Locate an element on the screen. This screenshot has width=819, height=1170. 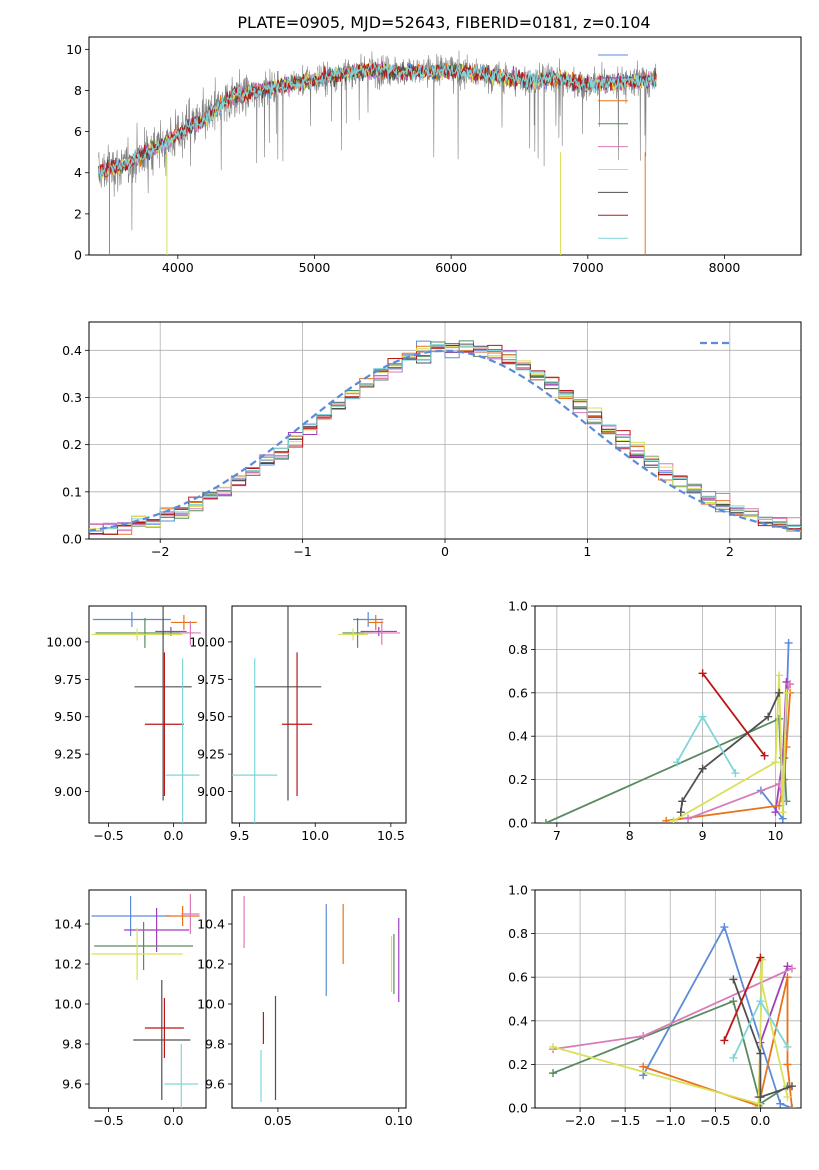
model-line-kroupa_stelib is located at coordinates (377, 120).